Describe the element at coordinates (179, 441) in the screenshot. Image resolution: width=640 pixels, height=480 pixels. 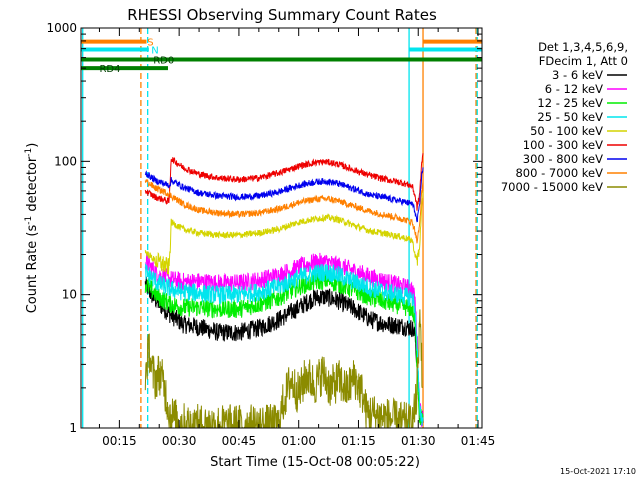
I see `x-tick-label-00-30: 00:30` at that location.